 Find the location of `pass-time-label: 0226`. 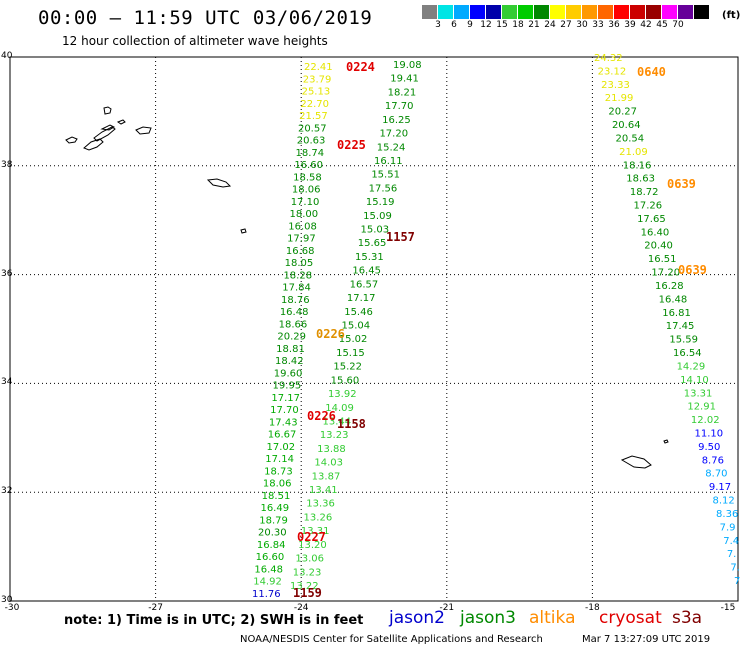

pass-time-label: 0226 is located at coordinates (330, 334).